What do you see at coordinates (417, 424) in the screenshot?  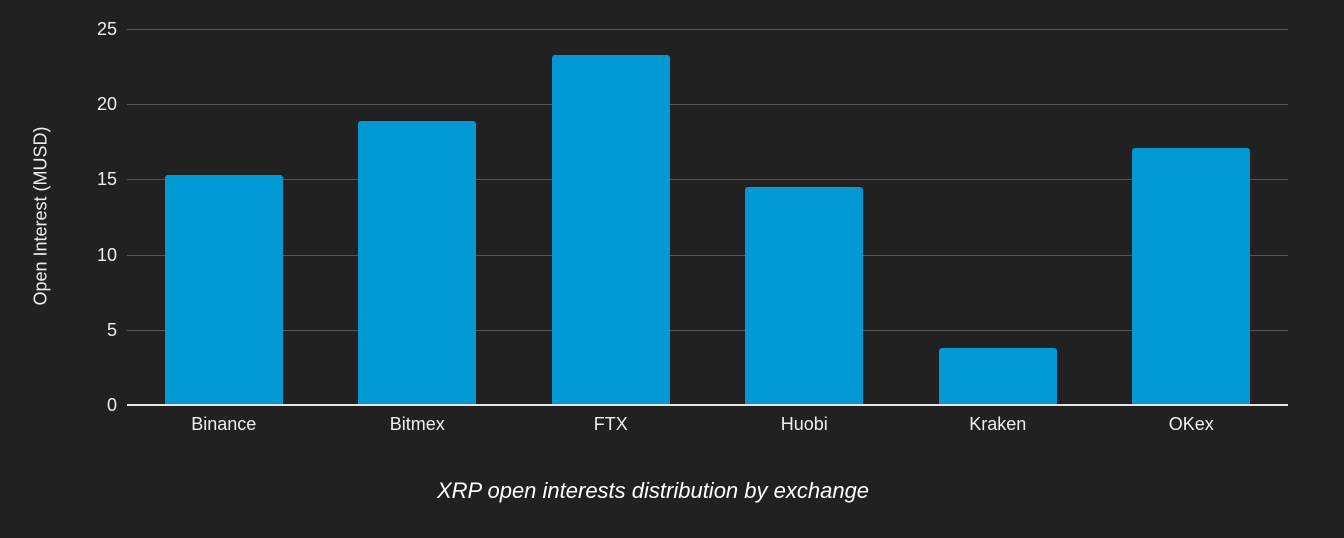 I see `x-tick-label: Bitmex` at bounding box center [417, 424].